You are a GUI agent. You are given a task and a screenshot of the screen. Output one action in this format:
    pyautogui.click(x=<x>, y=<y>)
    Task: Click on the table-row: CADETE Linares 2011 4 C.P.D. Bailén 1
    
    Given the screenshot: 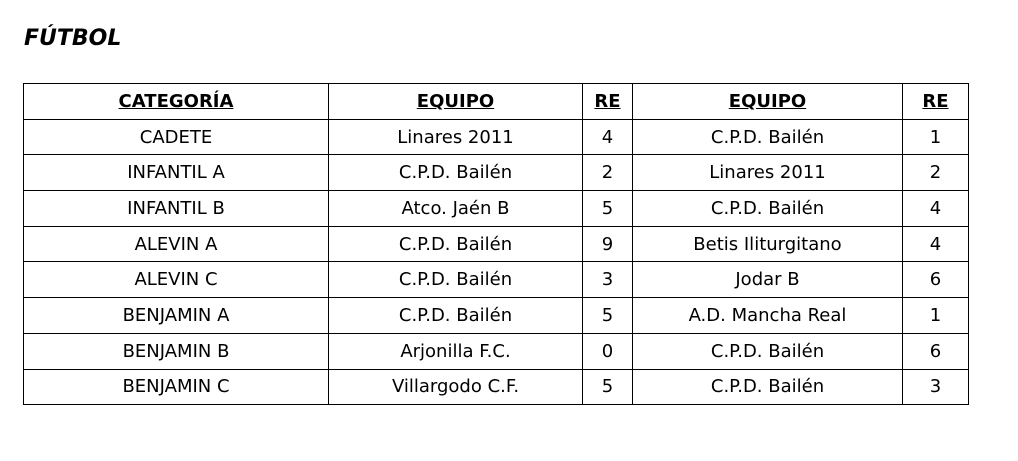 What is the action you would take?
    pyautogui.click(x=496, y=137)
    